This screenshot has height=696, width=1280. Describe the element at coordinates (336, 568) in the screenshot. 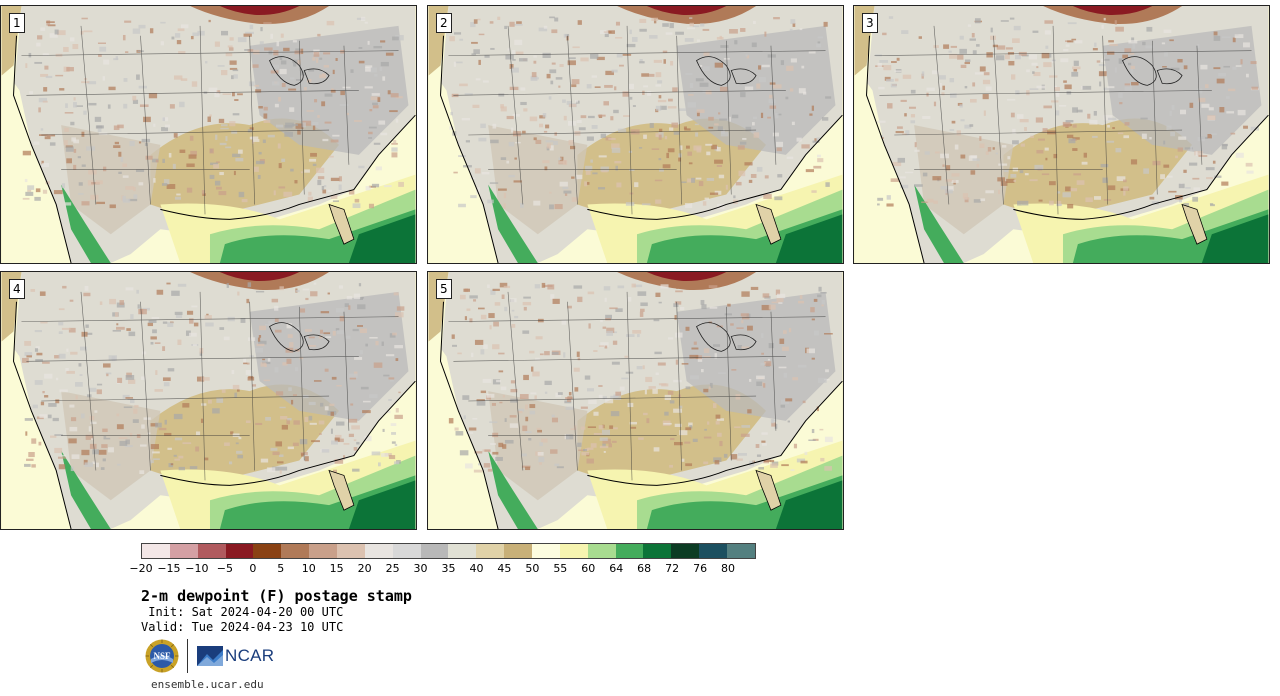

I see `legend-tick-label: 15` at that location.